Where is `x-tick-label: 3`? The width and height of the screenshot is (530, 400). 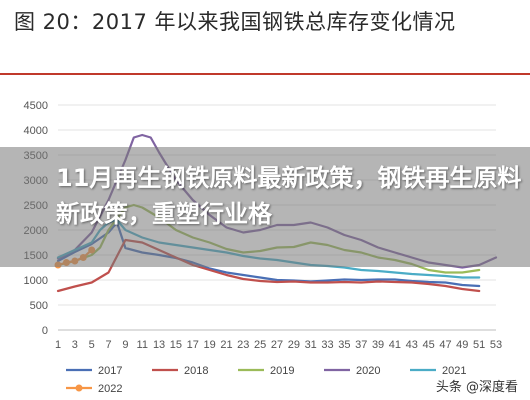
x-tick-label: 3 is located at coordinates (75, 345).